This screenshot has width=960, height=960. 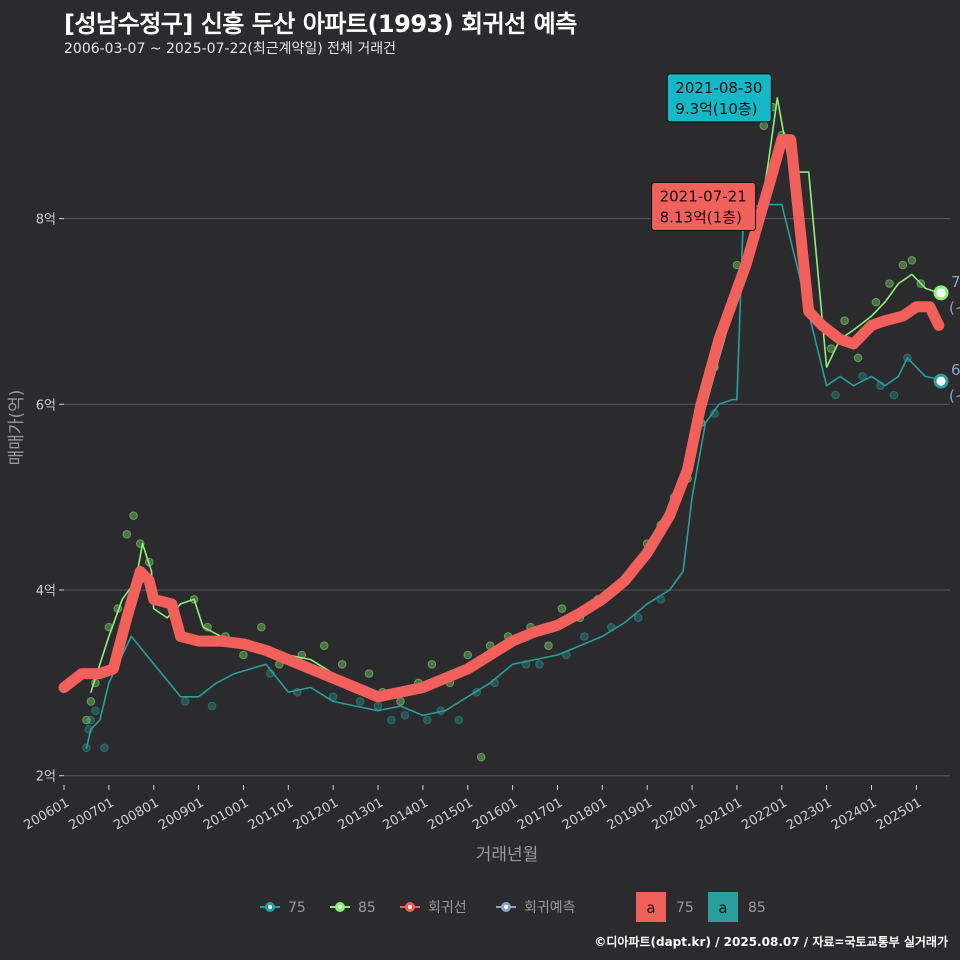 What do you see at coordinates (17, 428) in the screenshot?
I see `y-axis-title: 매매가(억)` at bounding box center [17, 428].